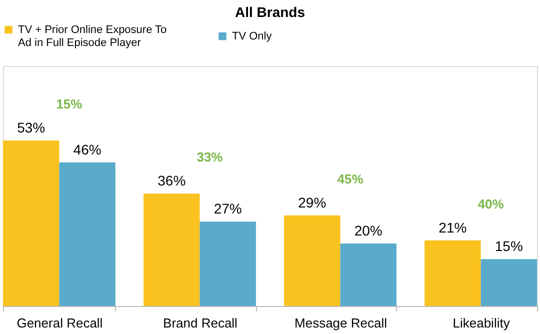 This screenshot has width=540, height=334. What do you see at coordinates (69, 104) in the screenshot?
I see `text: 15%` at bounding box center [69, 104].